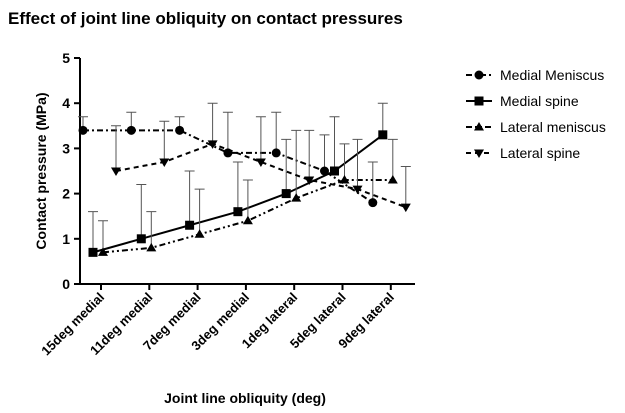 The image size is (625, 413). Describe the element at coordinates (66, 103) in the screenshot. I see `y-tick-label: 4` at that location.